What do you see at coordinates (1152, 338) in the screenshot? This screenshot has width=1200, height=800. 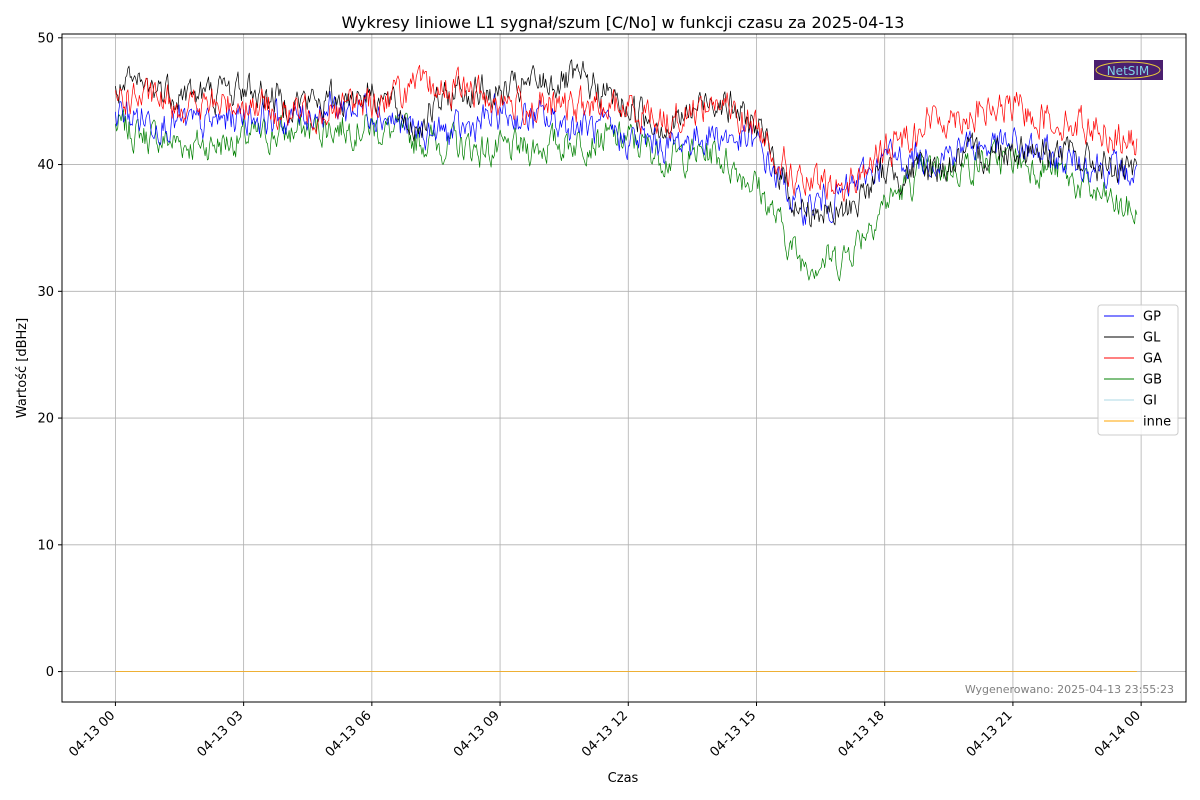 I see `legend-label-gl: GL` at bounding box center [1152, 338].